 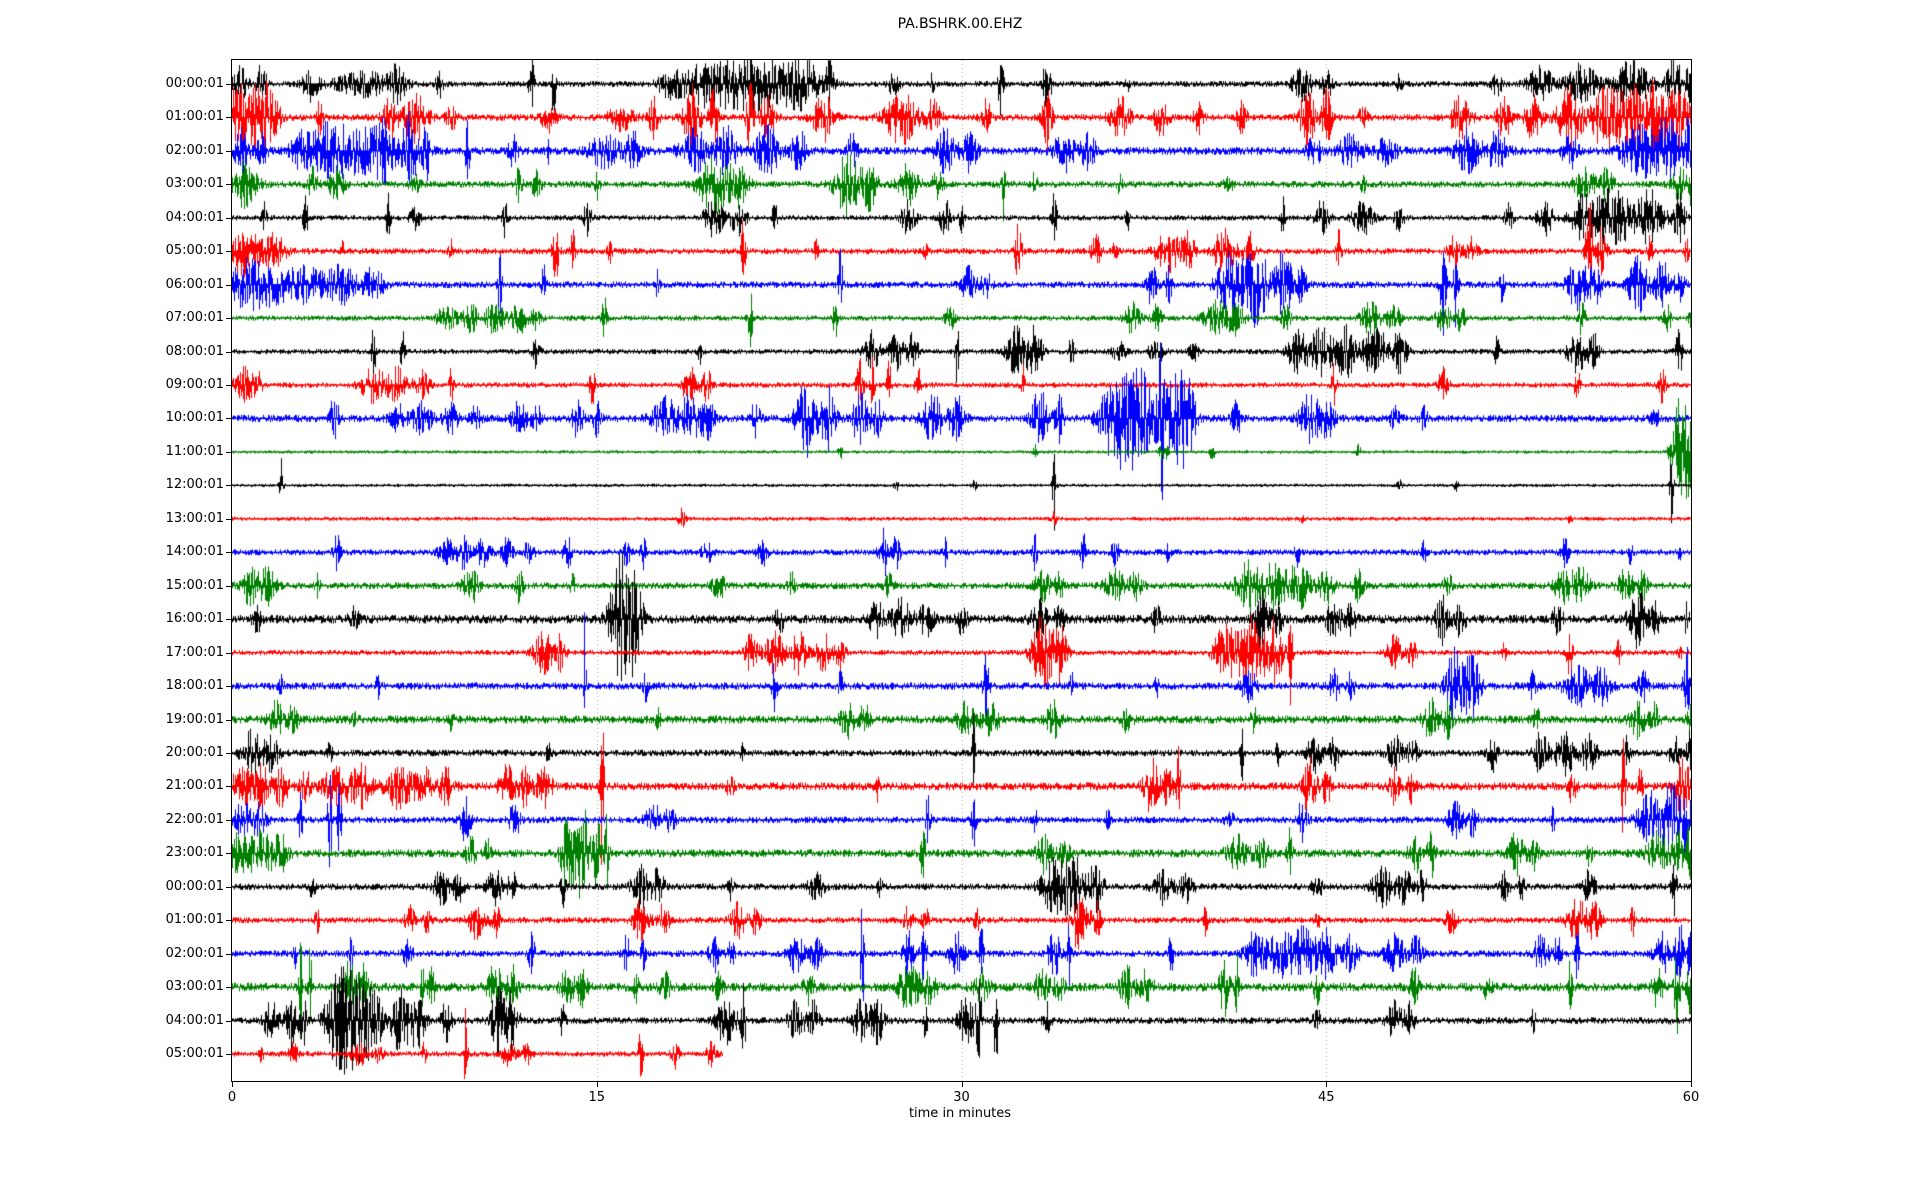 I want to click on row-time-label: 22:00:01, so click(x=194, y=819).